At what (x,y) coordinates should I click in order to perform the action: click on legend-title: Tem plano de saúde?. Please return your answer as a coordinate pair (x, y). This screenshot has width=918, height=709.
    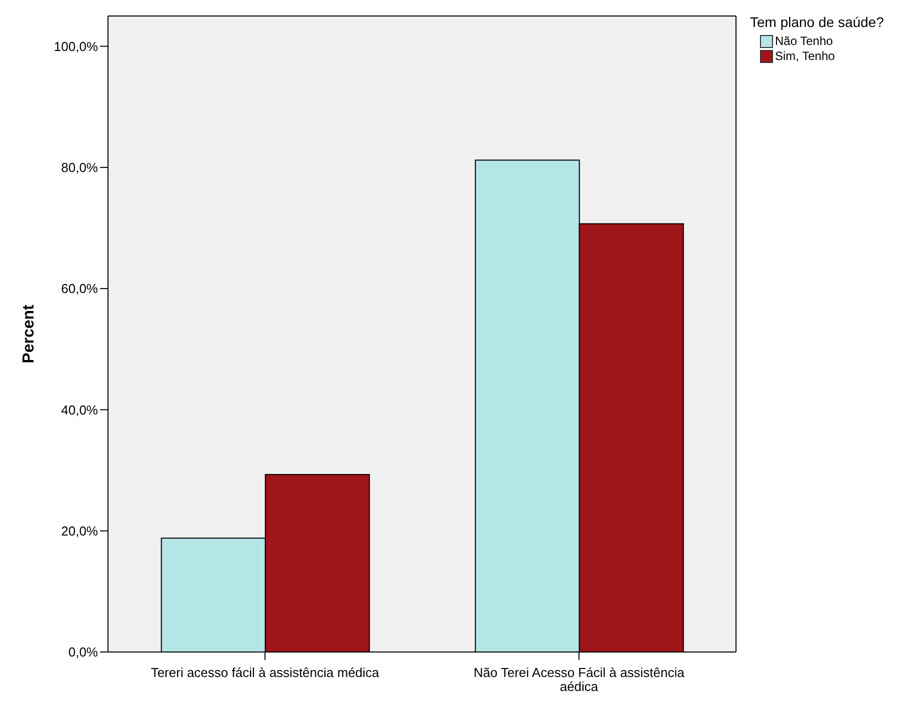
    Looking at the image, I should click on (817, 22).